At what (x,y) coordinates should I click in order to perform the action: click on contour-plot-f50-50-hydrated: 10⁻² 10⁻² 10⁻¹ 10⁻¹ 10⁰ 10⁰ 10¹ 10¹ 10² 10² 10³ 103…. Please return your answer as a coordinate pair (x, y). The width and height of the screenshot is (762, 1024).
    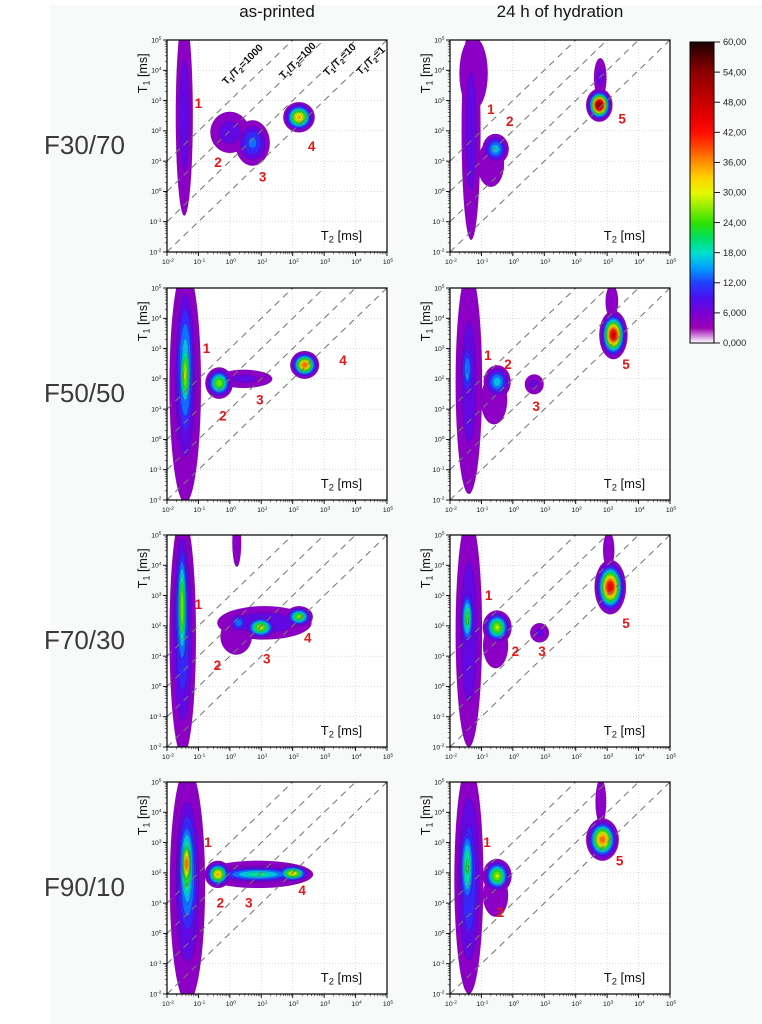
    Looking at the image, I should click on (548, 412).